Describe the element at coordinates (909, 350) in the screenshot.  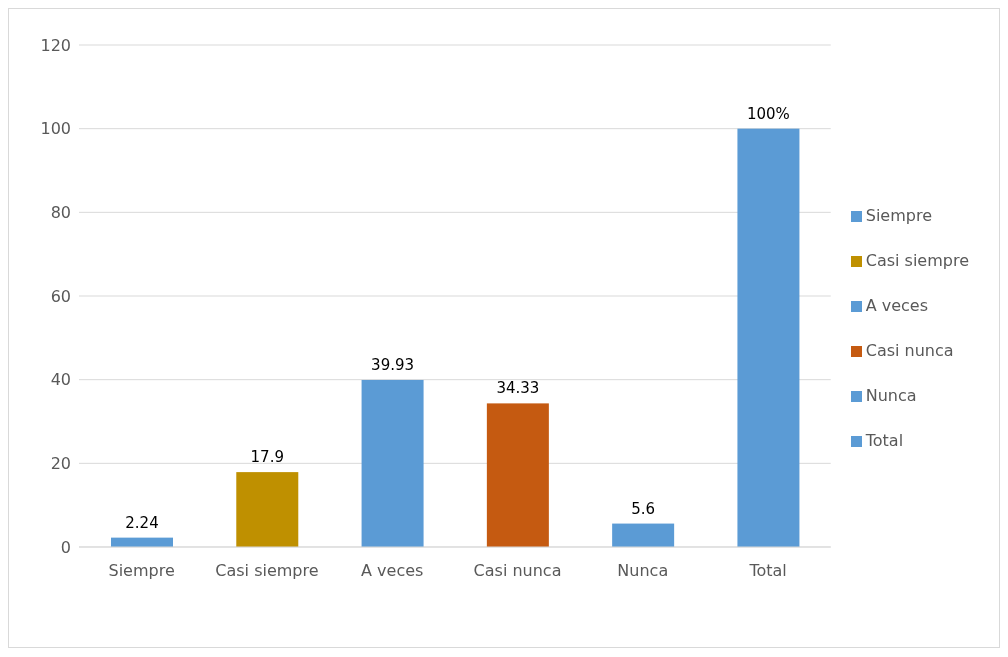
I see `legend-label: Casi nunca` at that location.